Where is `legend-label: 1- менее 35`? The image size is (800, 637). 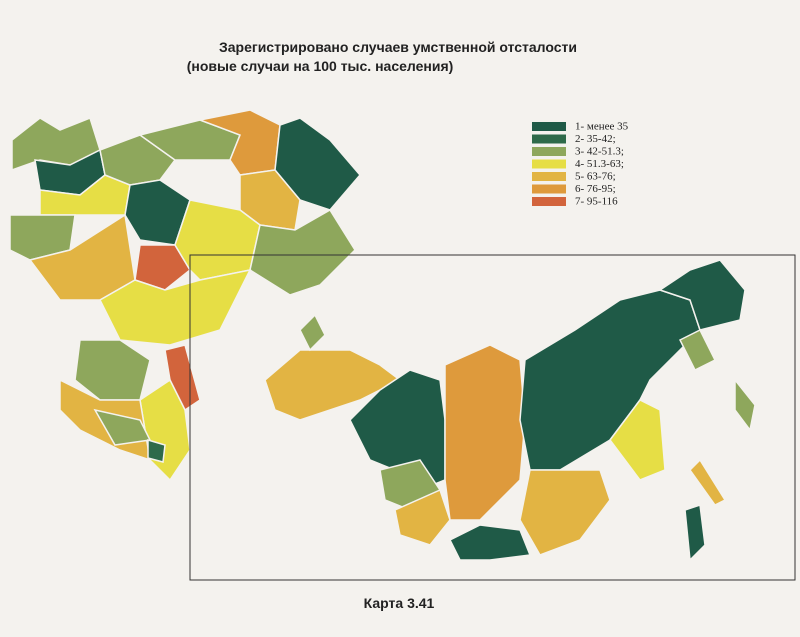 legend-label: 1- менее 35 is located at coordinates (602, 127).